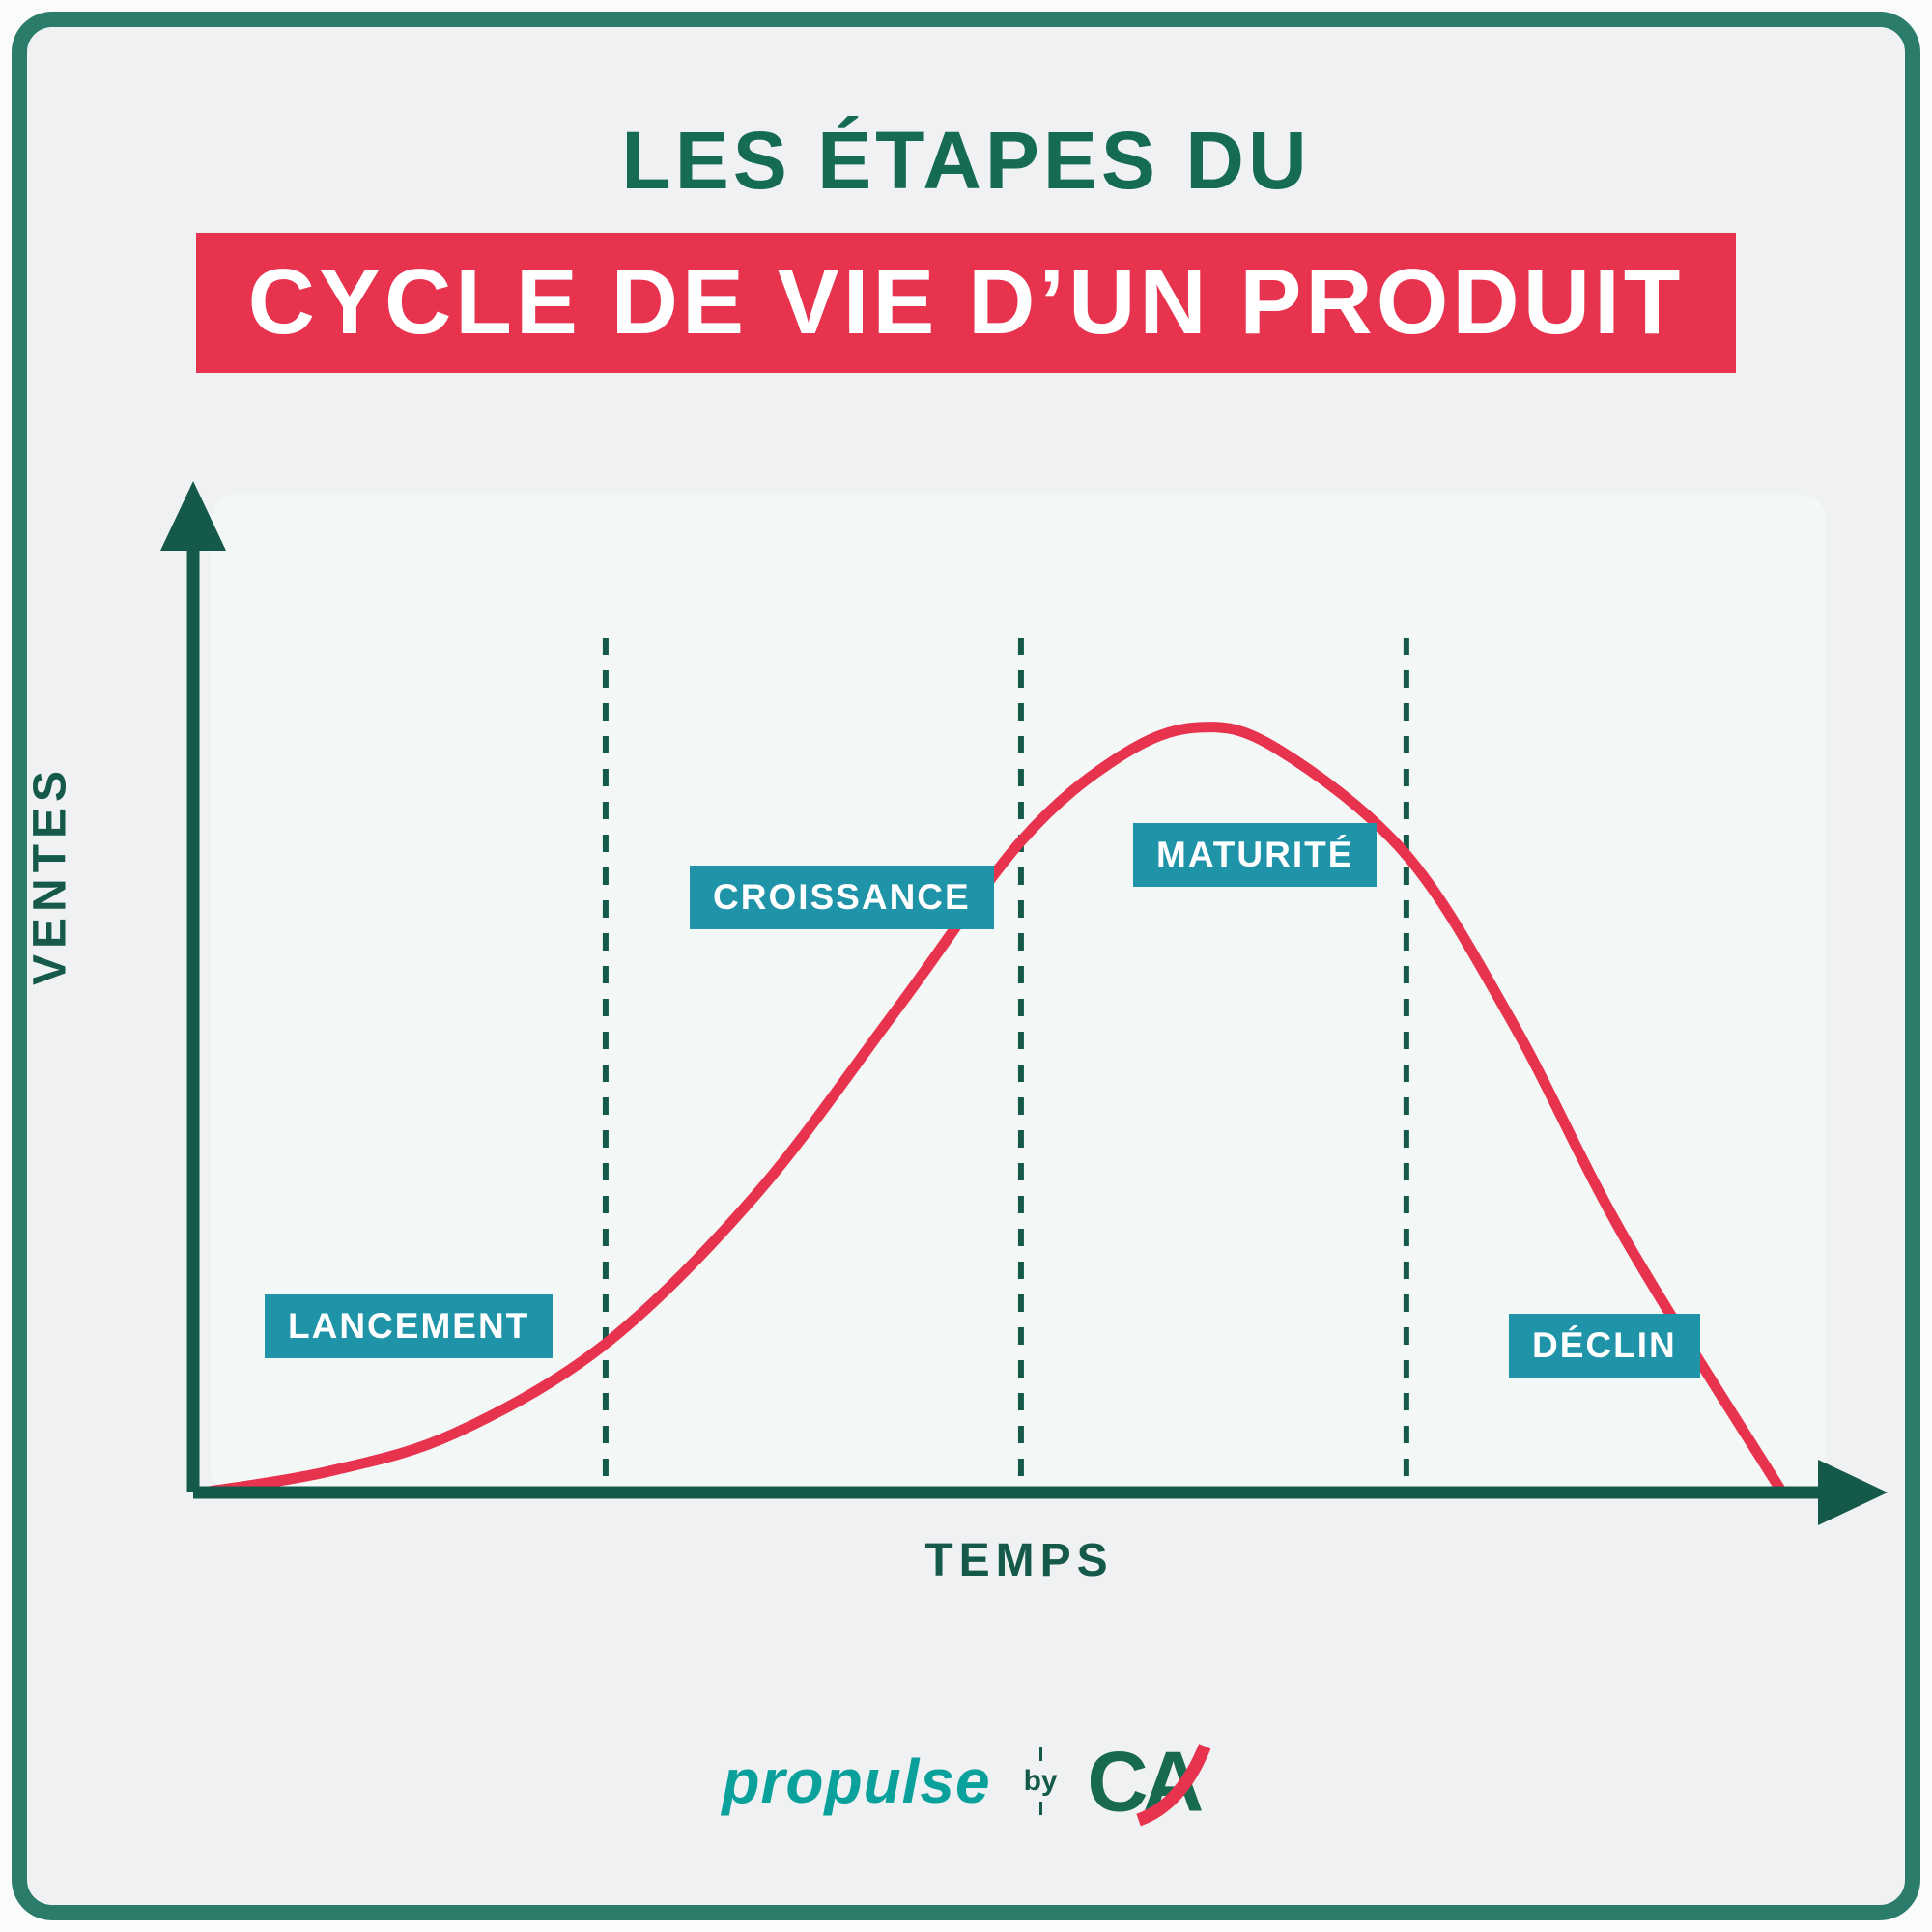 This screenshot has width=1932, height=1932. Describe the element at coordinates (907, 1781) in the screenshot. I see `propulse-logo-pulse: pulse` at that location.